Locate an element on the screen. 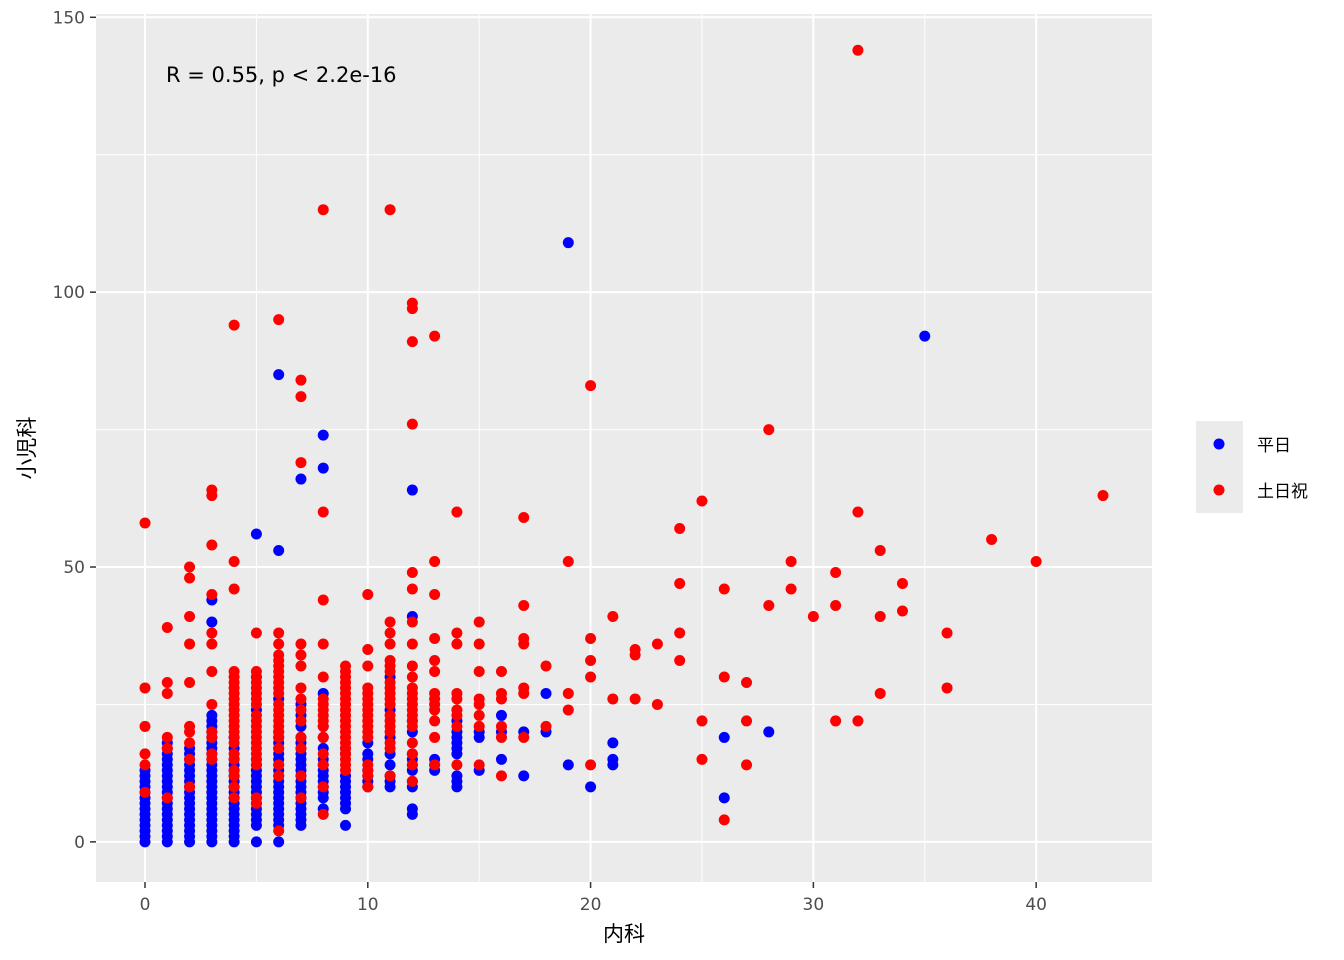 The width and height of the screenshot is (1344, 960). legend-key-holiday is located at coordinates (1219, 490).